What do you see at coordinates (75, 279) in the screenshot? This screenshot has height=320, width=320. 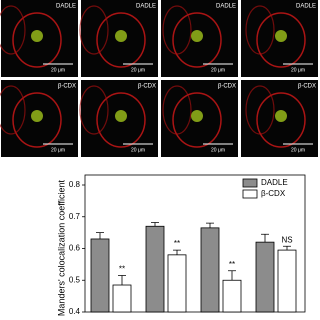 I see `y-tick-label: 0.5` at bounding box center [75, 279].